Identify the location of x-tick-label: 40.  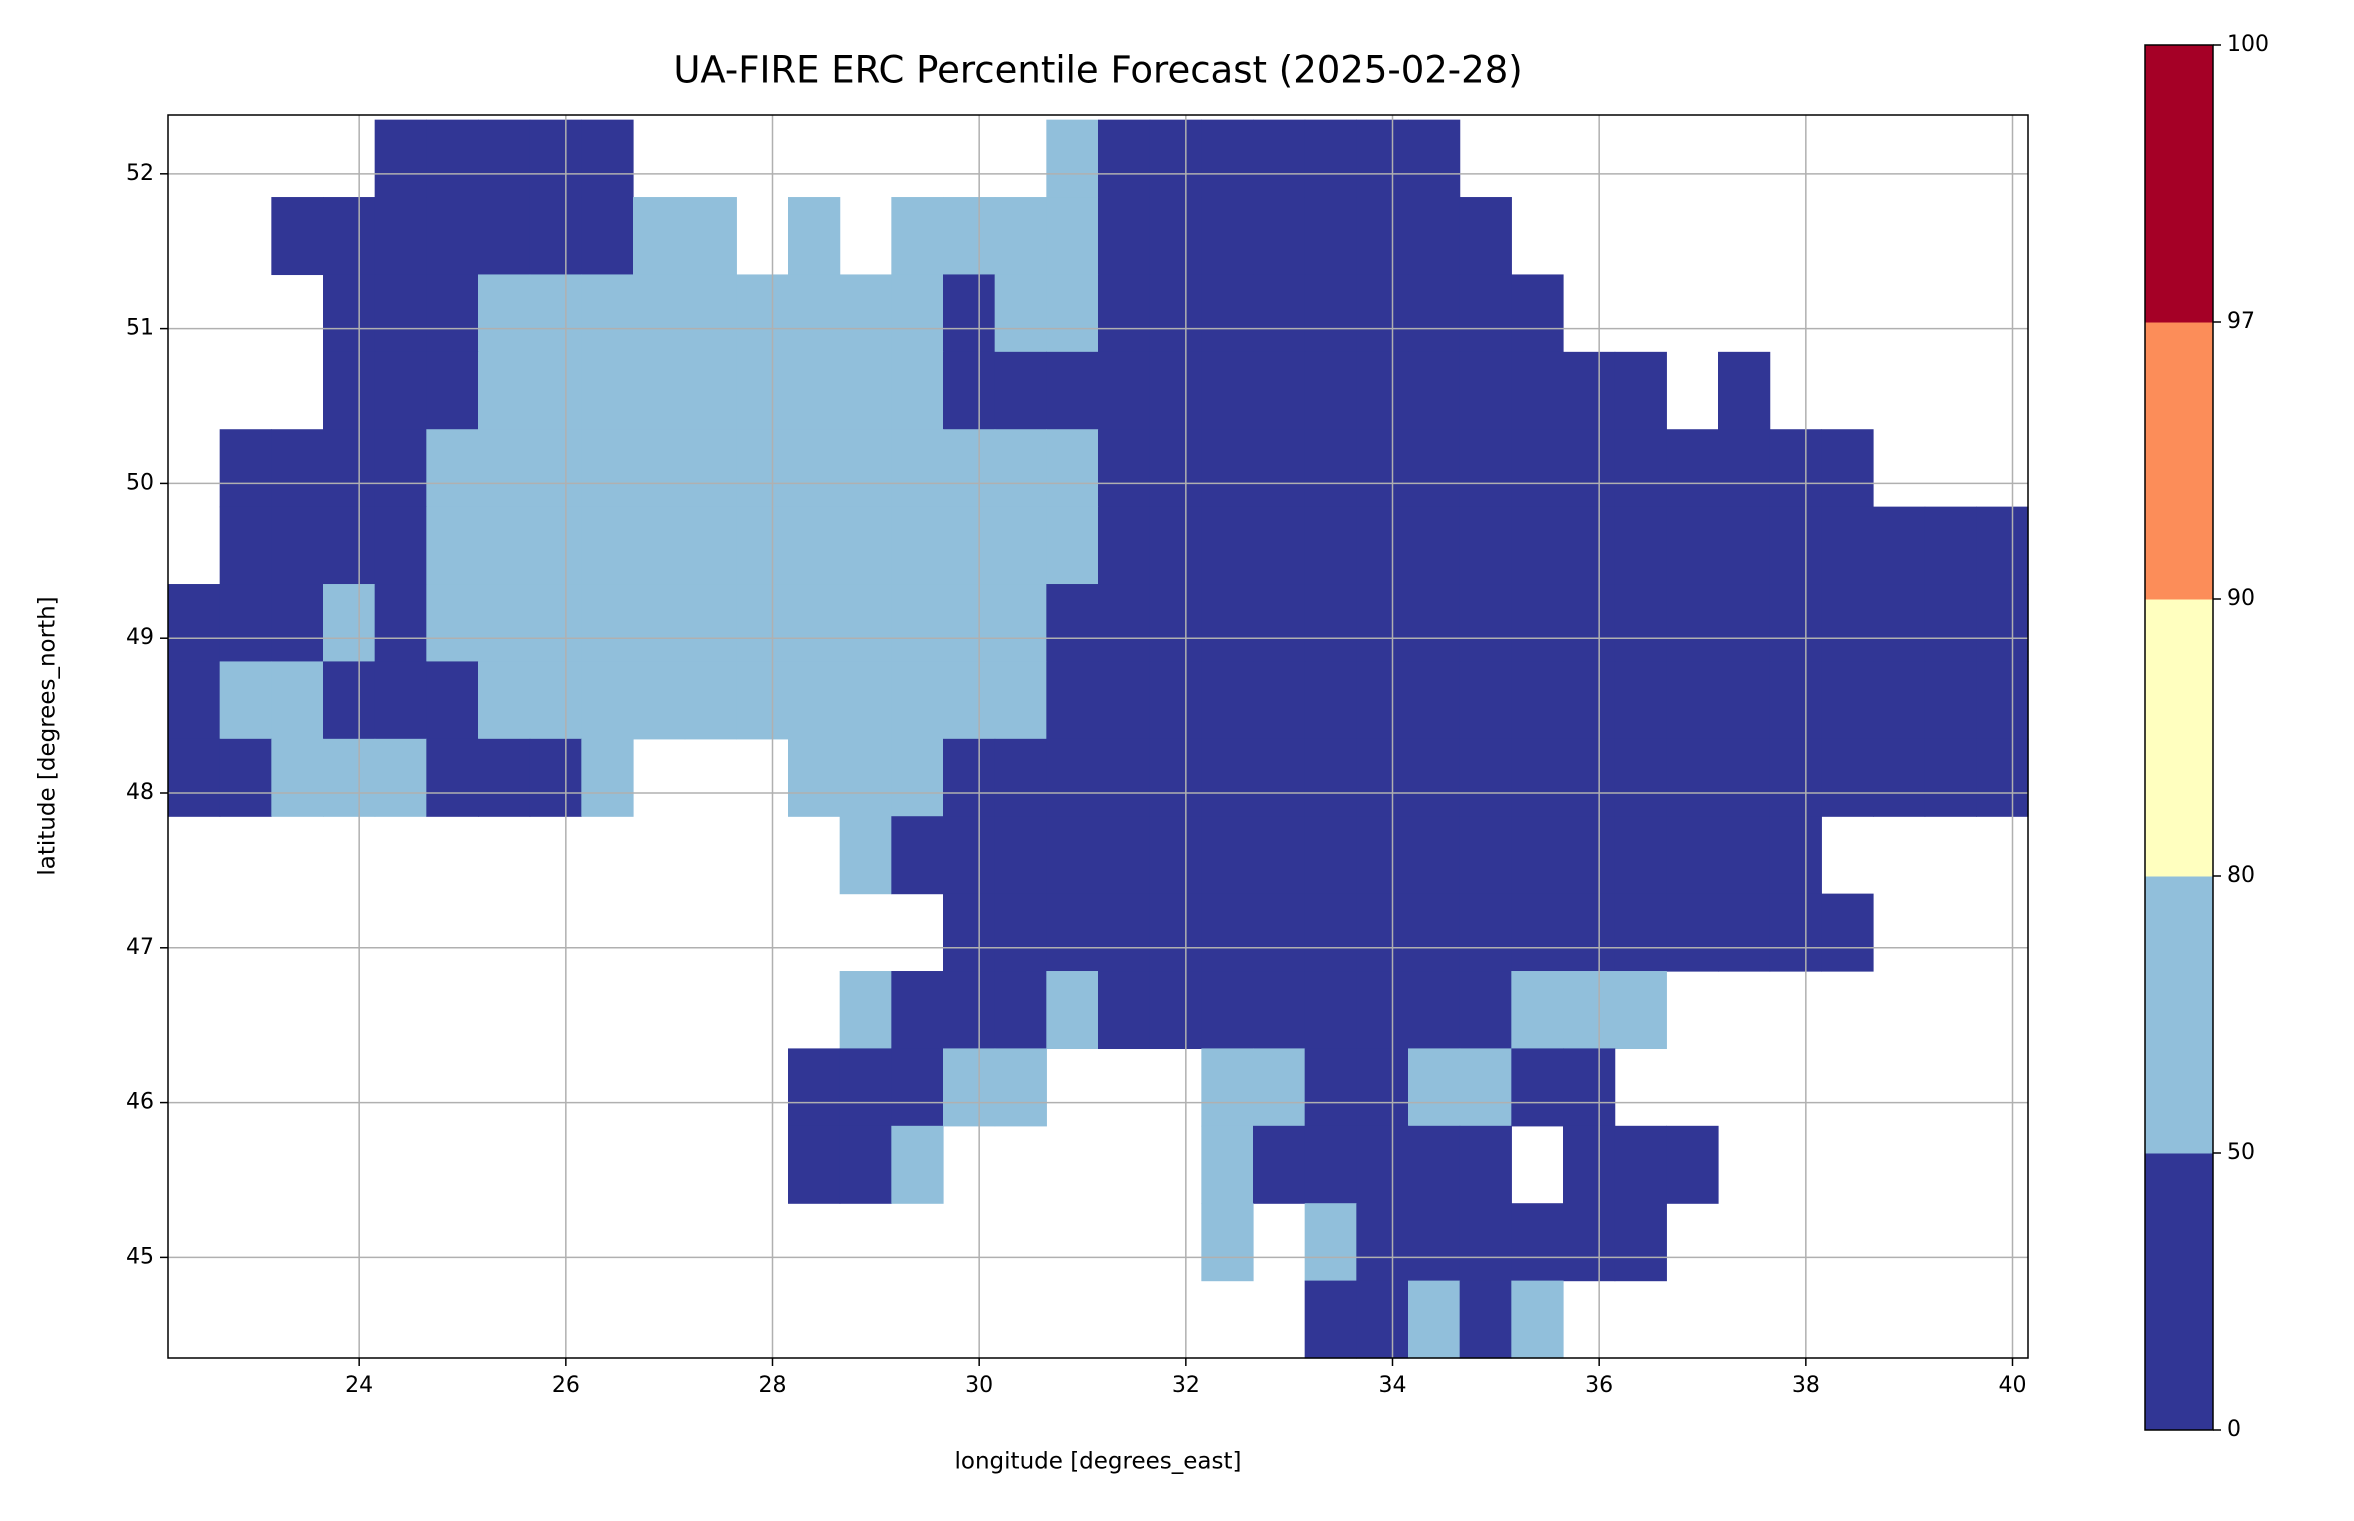
(2013, 1385).